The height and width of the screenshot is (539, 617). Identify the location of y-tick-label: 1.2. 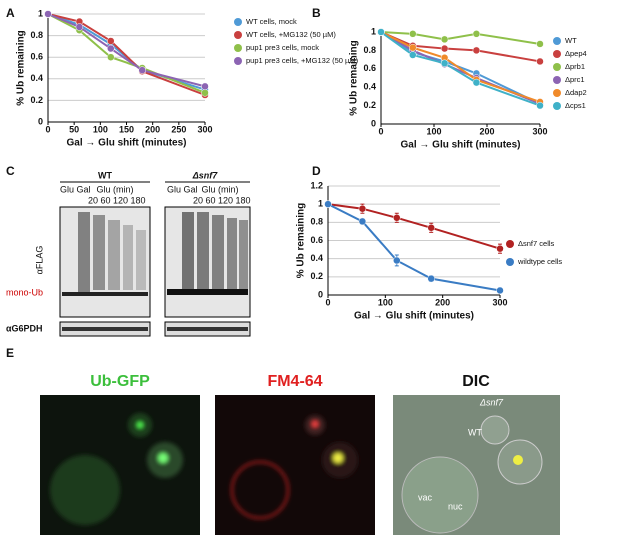
(316, 185).